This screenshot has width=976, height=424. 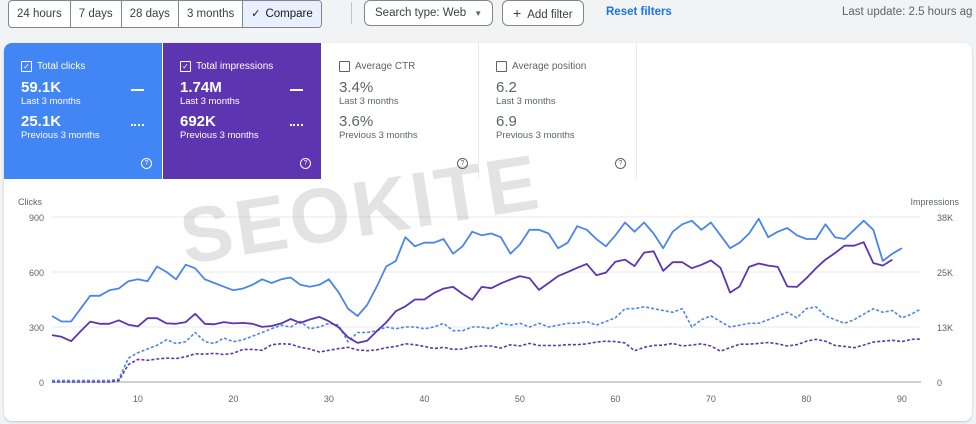 What do you see at coordinates (711, 399) in the screenshot?
I see `x-tick-label: 70` at bounding box center [711, 399].